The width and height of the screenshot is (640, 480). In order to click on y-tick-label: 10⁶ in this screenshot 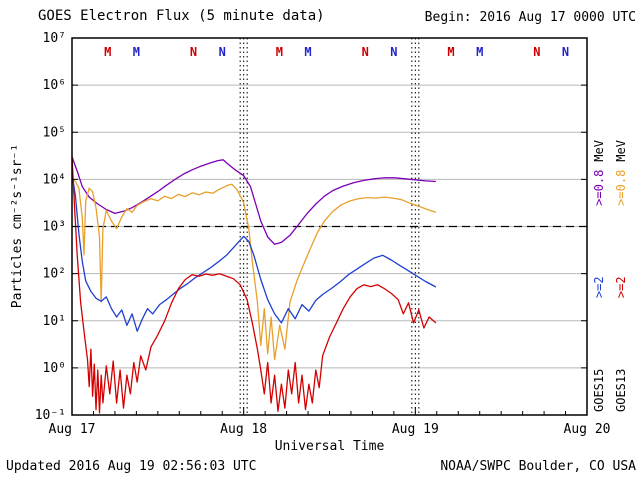, I will do `click(54, 85)`.